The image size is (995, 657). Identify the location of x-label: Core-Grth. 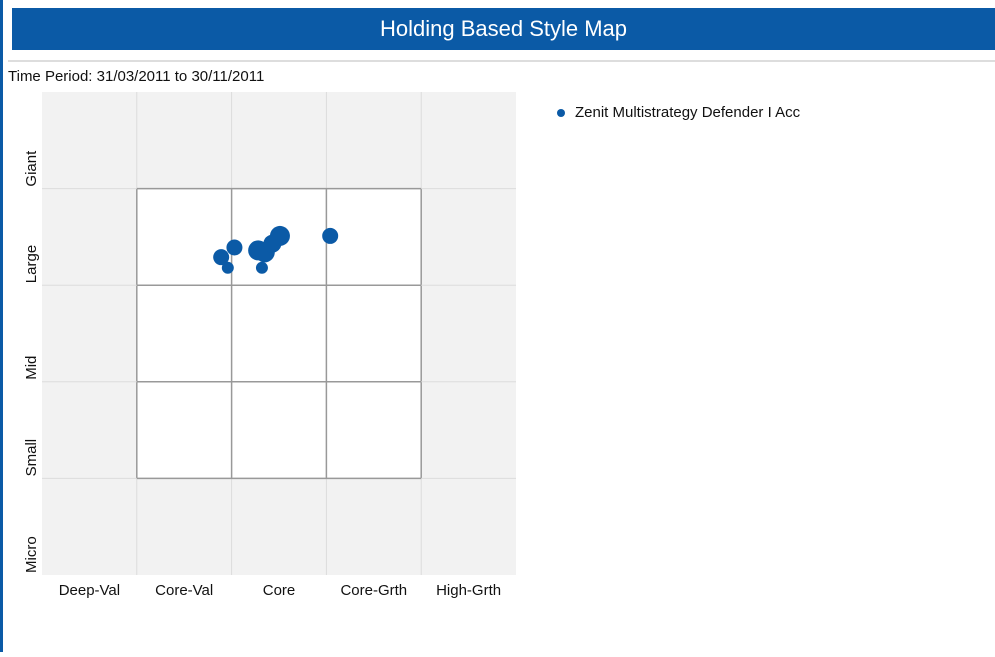
(373, 590).